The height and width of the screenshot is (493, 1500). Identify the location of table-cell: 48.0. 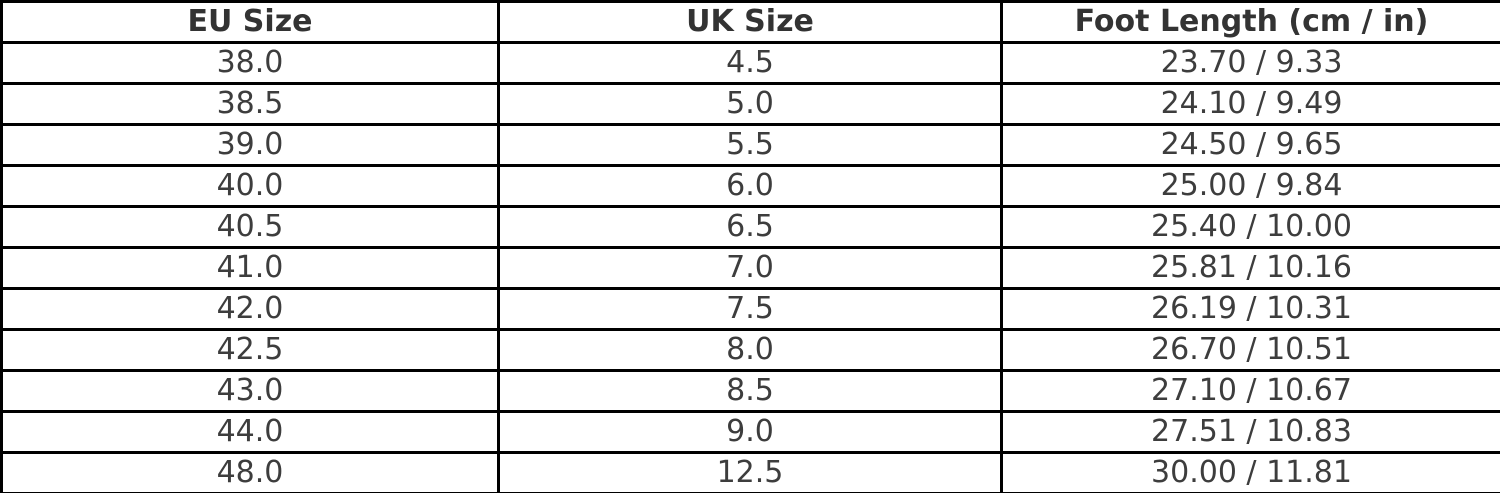
(250, 472).